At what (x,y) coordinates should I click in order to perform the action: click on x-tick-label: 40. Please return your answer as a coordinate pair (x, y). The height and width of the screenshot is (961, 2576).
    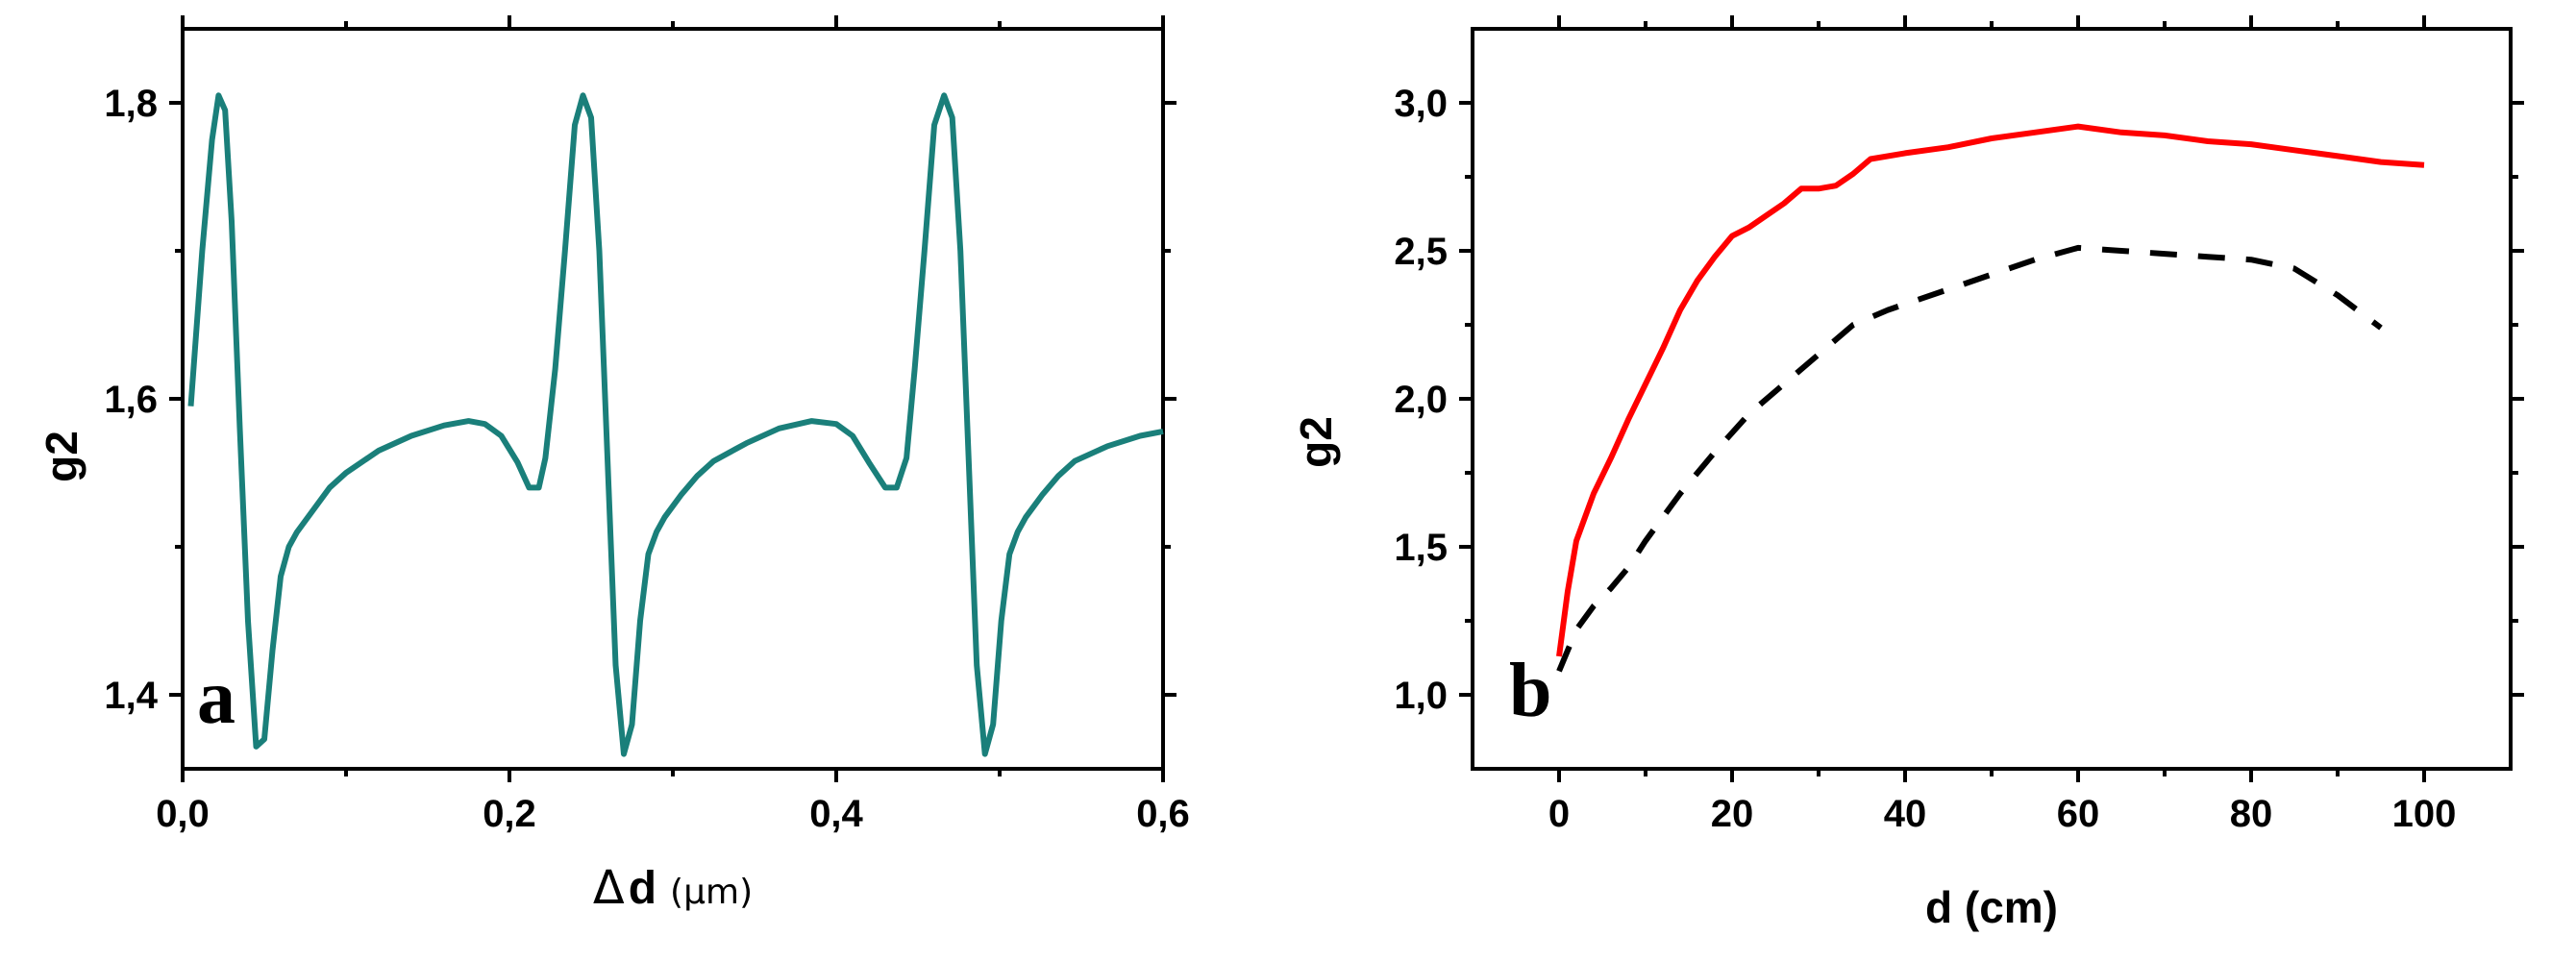
    Looking at the image, I should click on (1905, 814).